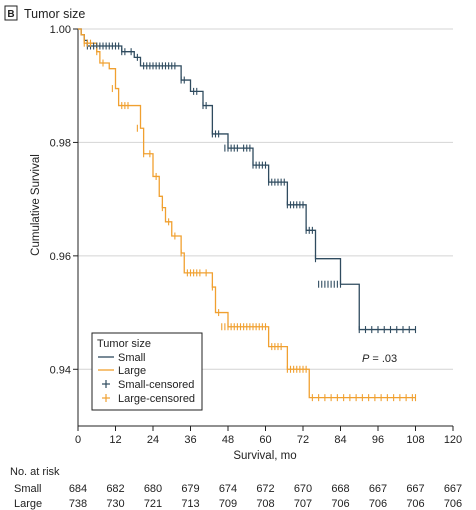 The image size is (476, 510). I want to click on p-value-annotation: P = .03, so click(379, 359).